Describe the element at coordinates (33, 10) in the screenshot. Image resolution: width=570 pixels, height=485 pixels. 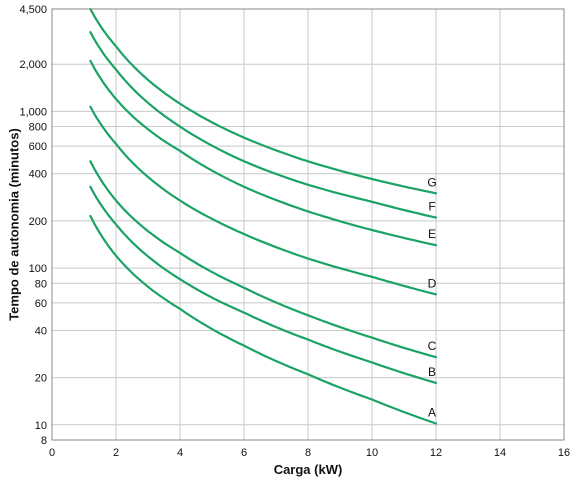
I see `y-tick-label: 4,500` at that location.